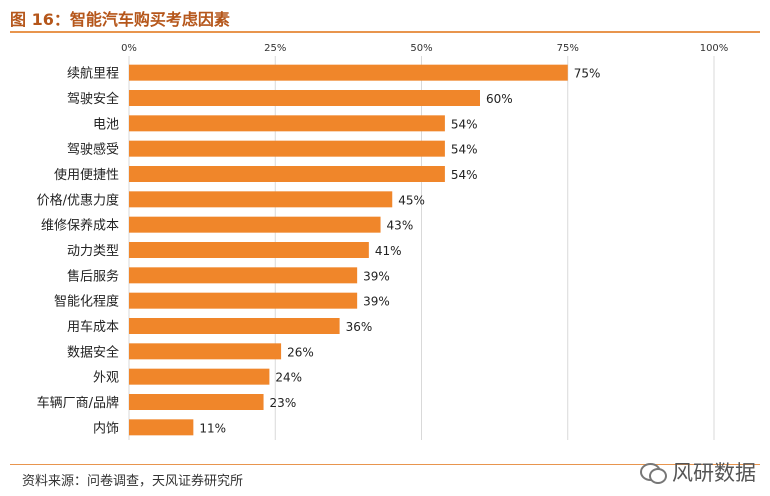  I want to click on category-label: 外观, so click(106, 378).